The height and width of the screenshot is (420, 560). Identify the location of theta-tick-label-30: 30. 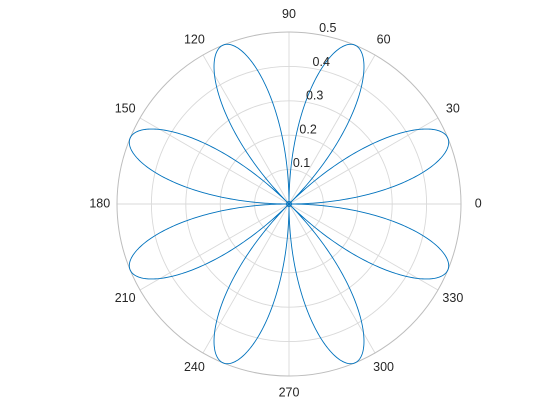
(453, 109).